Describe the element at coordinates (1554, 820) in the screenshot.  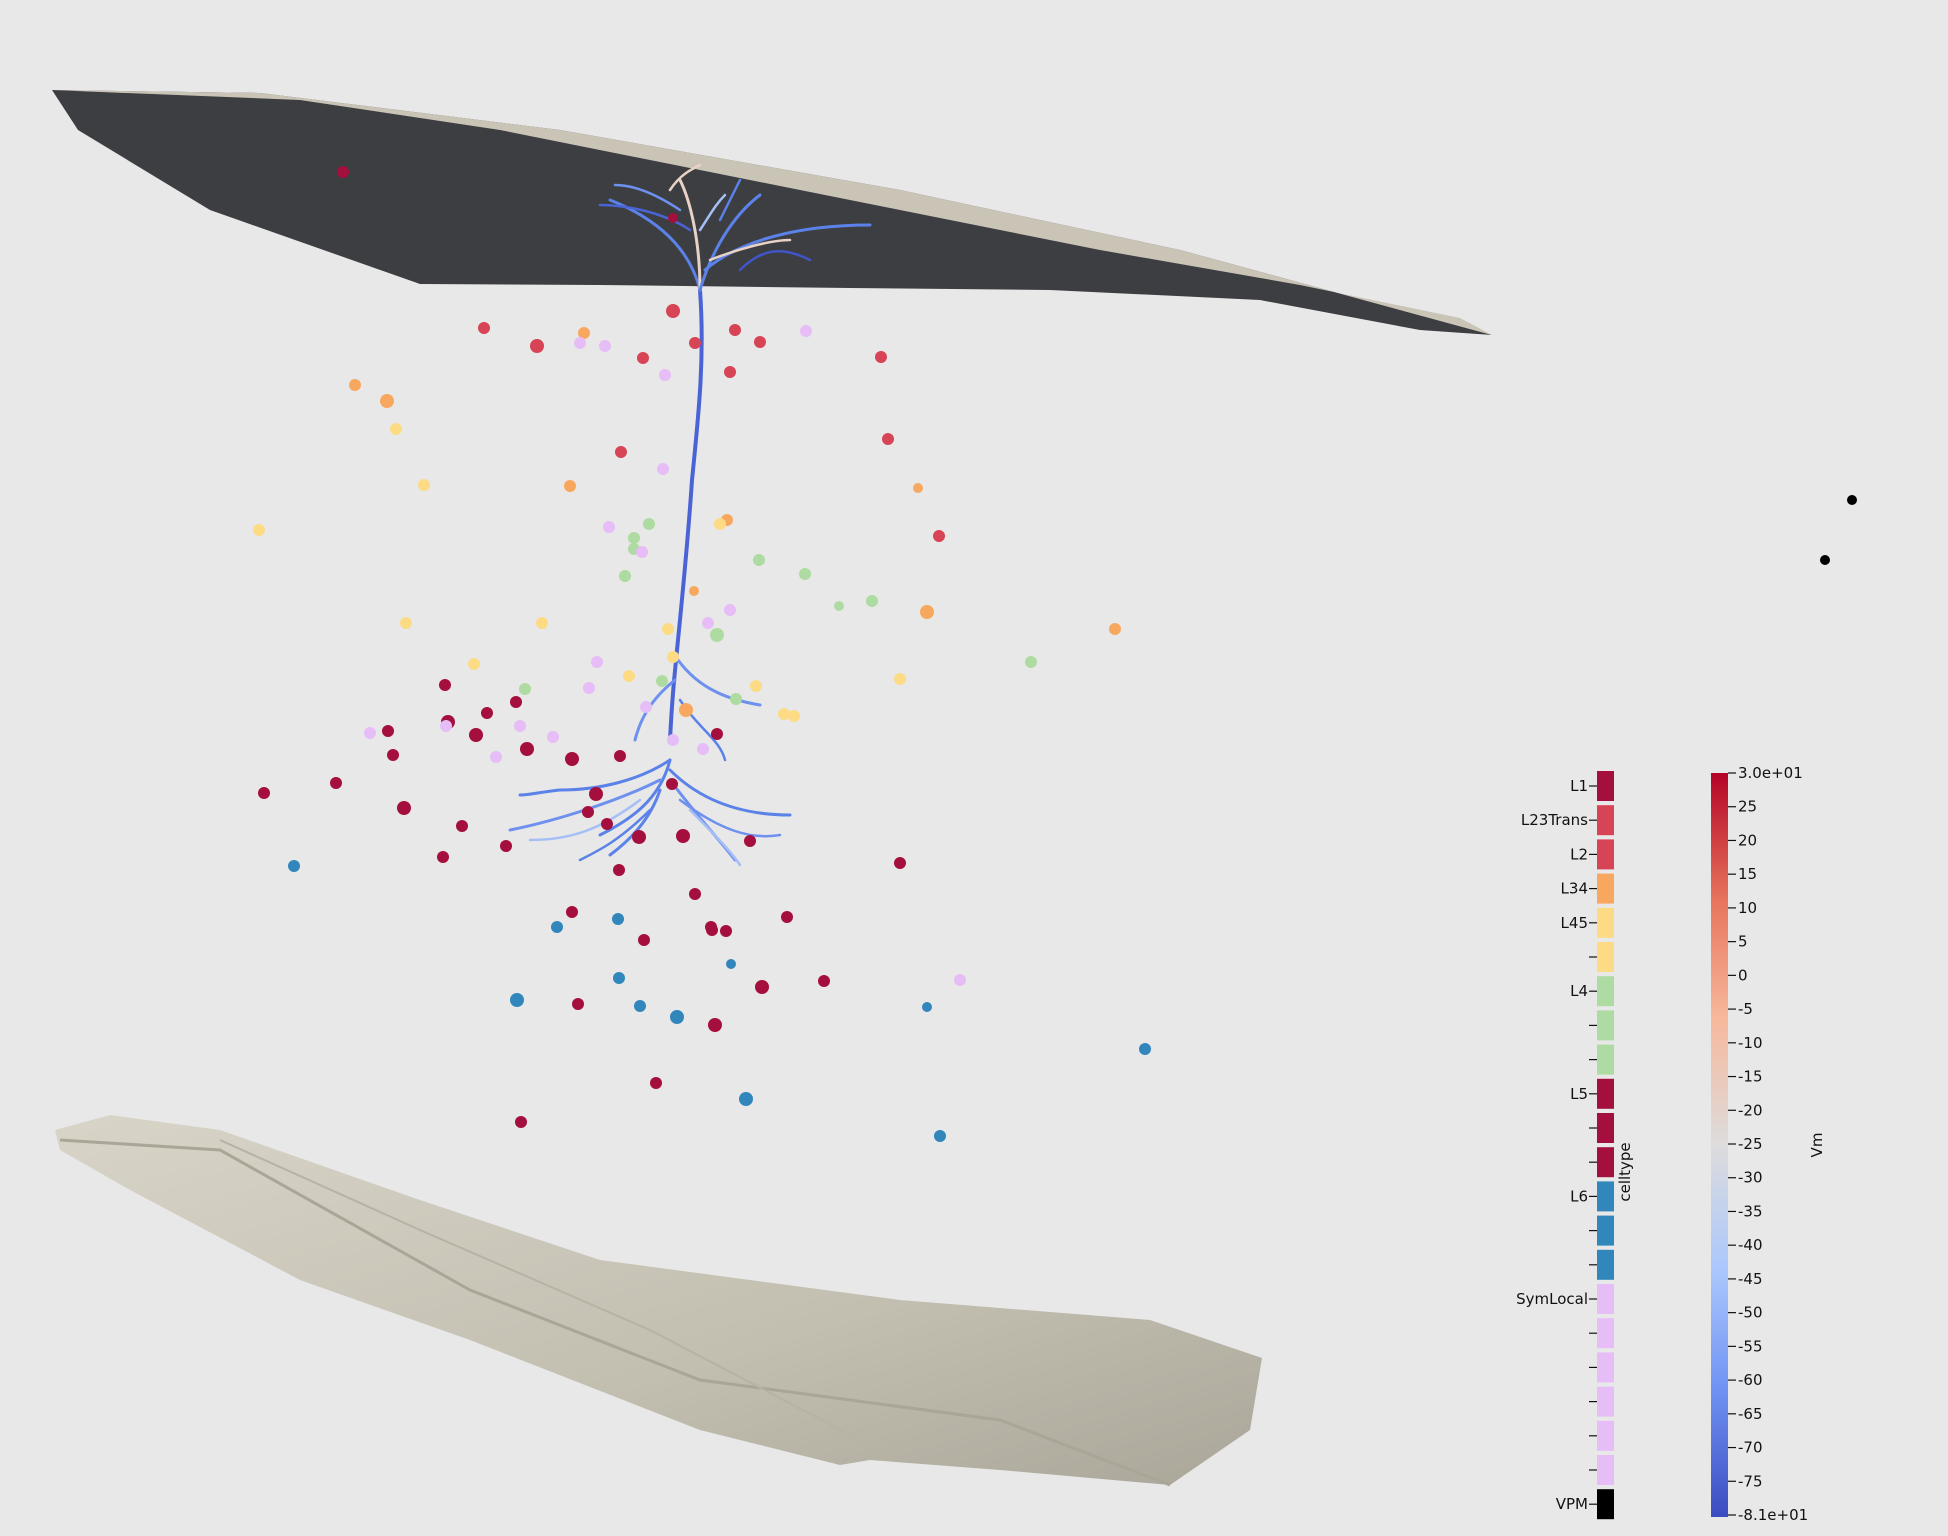
I see `celltype-label: L23Trans` at that location.